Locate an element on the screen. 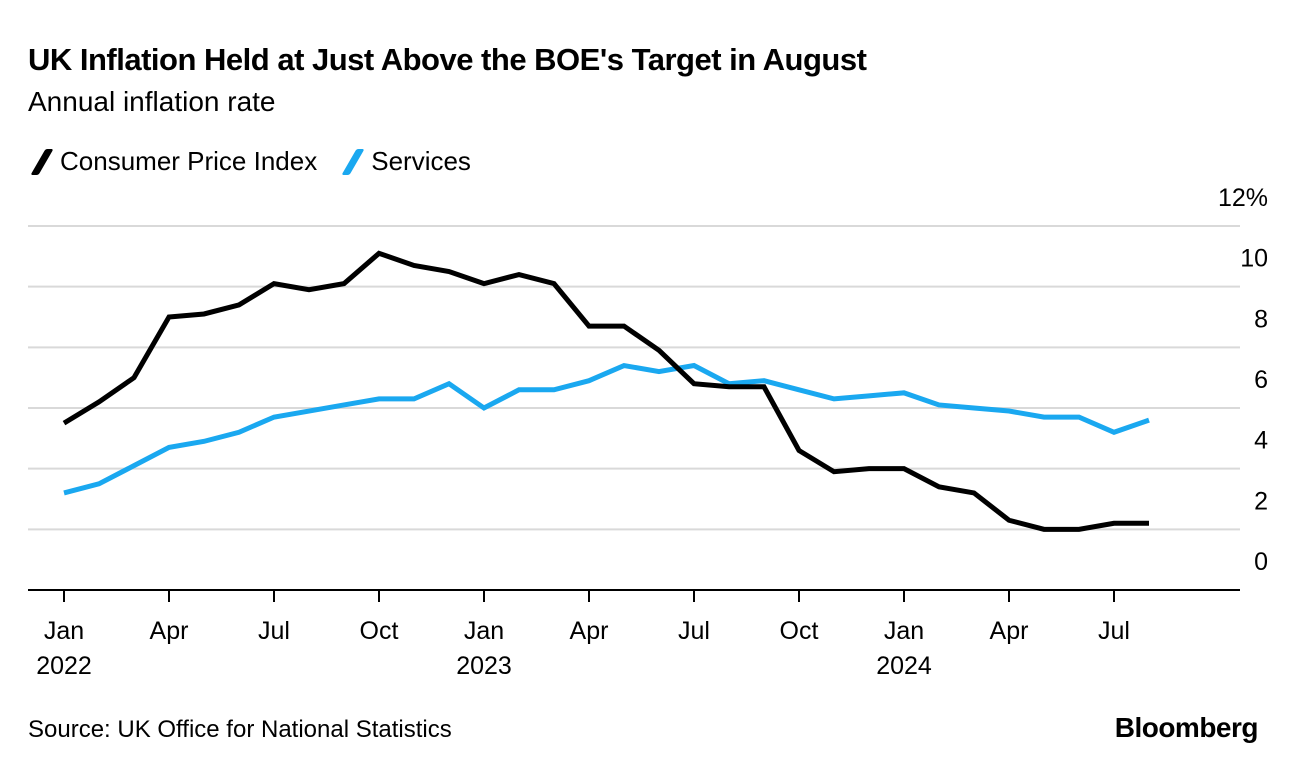 The height and width of the screenshot is (774, 1296). legend-label-services: Services is located at coordinates (421, 161).